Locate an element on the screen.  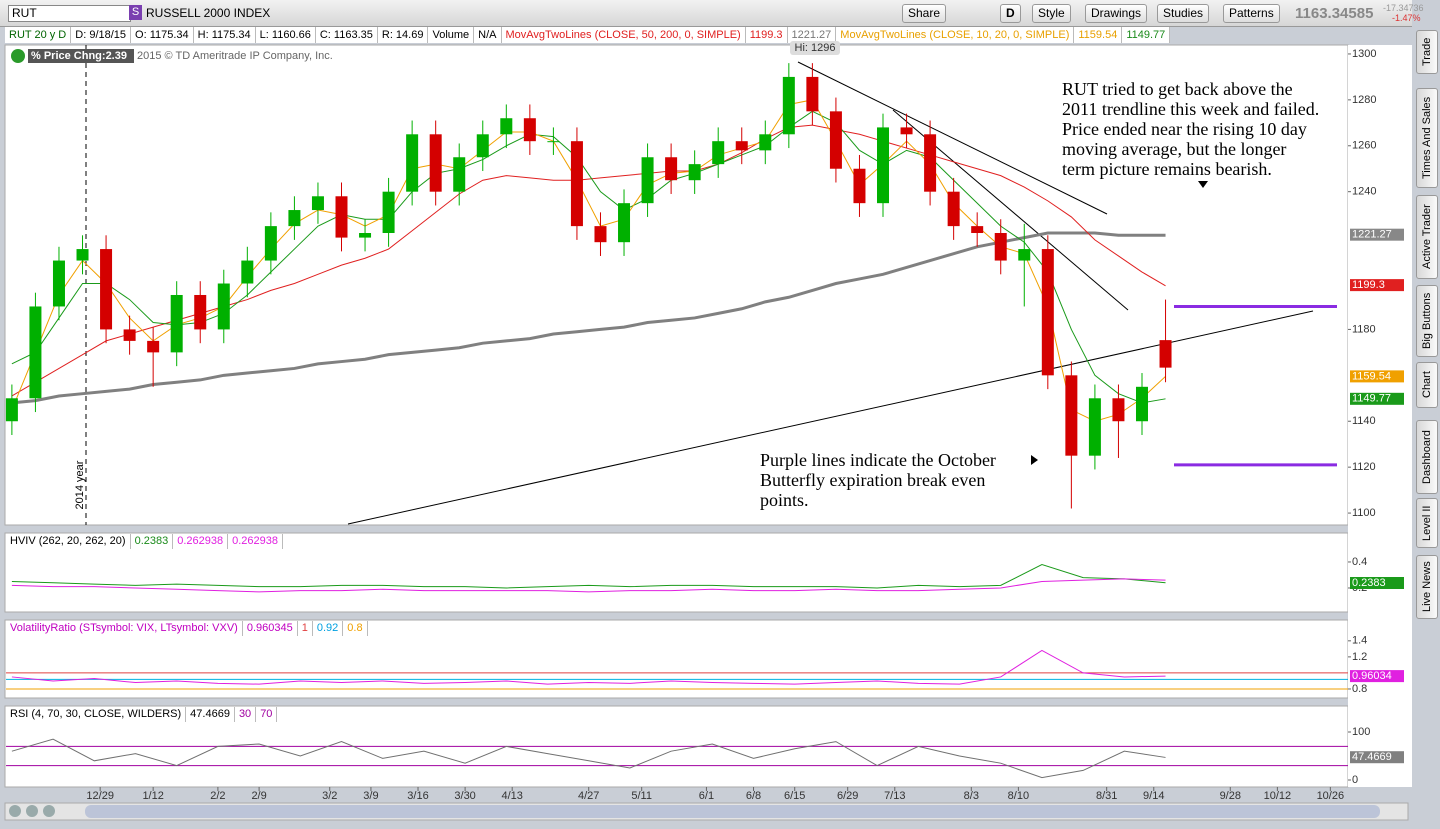
side-tab: Trade is located at coordinates (1427, 52).